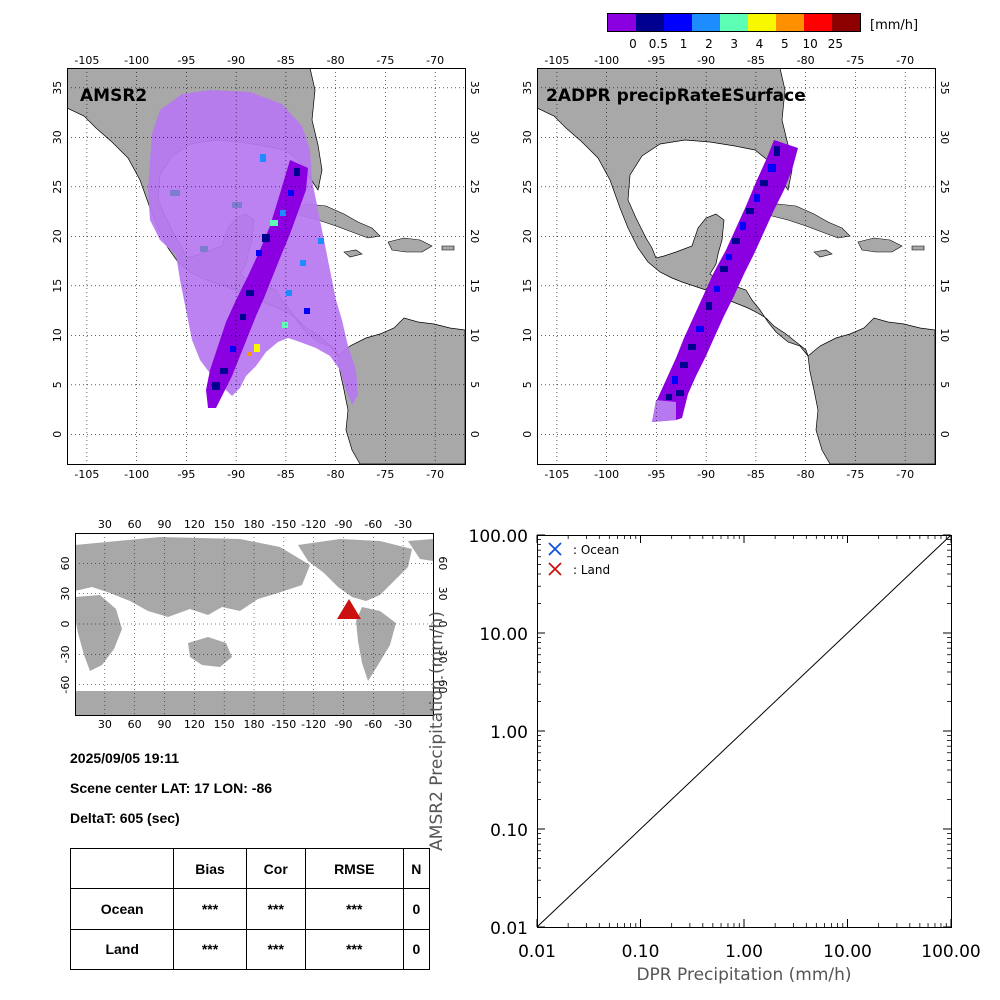 The height and width of the screenshot is (1000, 1000). I want to click on map-lat-tick-label: 20, so click(57, 236).